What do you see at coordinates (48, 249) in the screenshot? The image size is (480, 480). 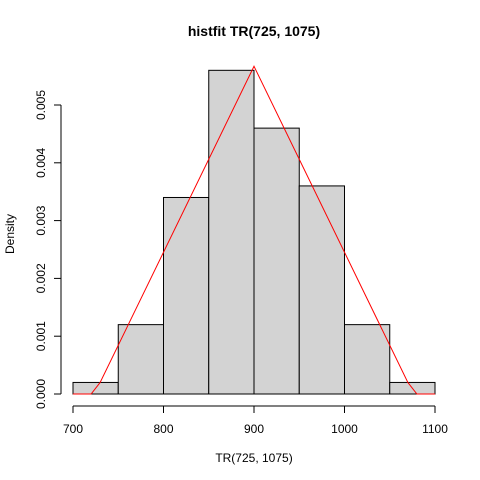 I see `y-axis: 0.000 0.001 0.002 0.003 0.004 0.005` at bounding box center [48, 249].